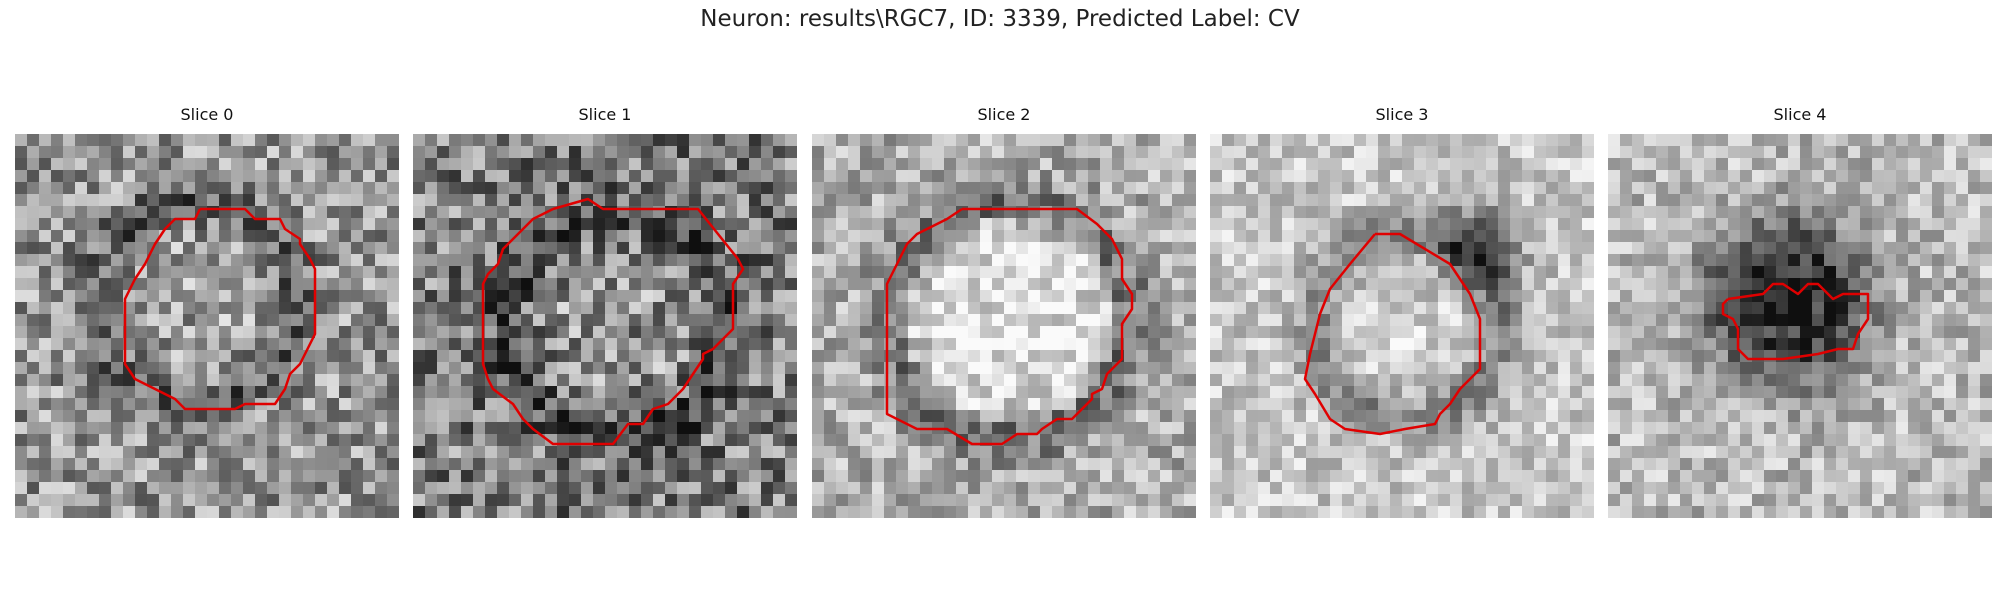 The height and width of the screenshot is (600, 2000). What do you see at coordinates (1402, 114) in the screenshot?
I see `slice-title: Slice 3` at bounding box center [1402, 114].